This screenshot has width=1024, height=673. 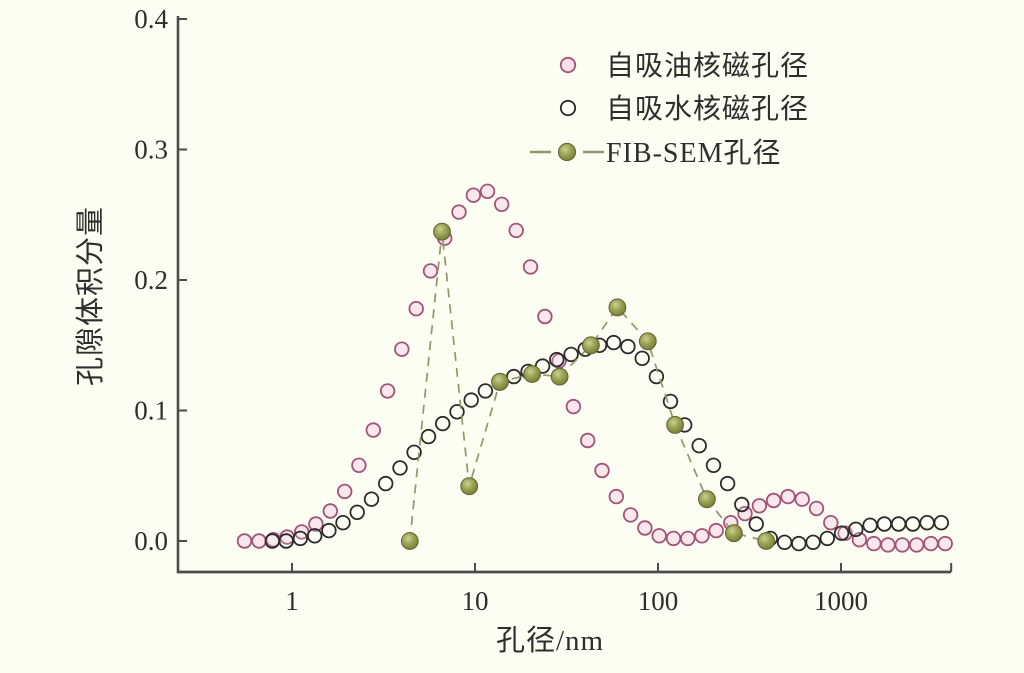 What do you see at coordinates (658, 601) in the screenshot?
I see `x-tick-label: 100` at bounding box center [658, 601].